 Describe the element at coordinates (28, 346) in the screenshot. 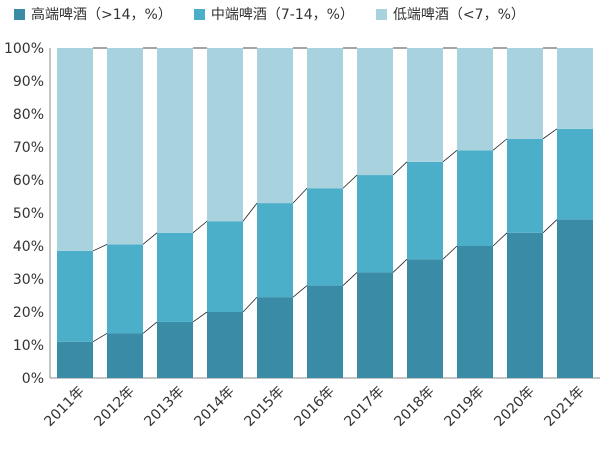

I see `y-tick-label: 10%` at that location.